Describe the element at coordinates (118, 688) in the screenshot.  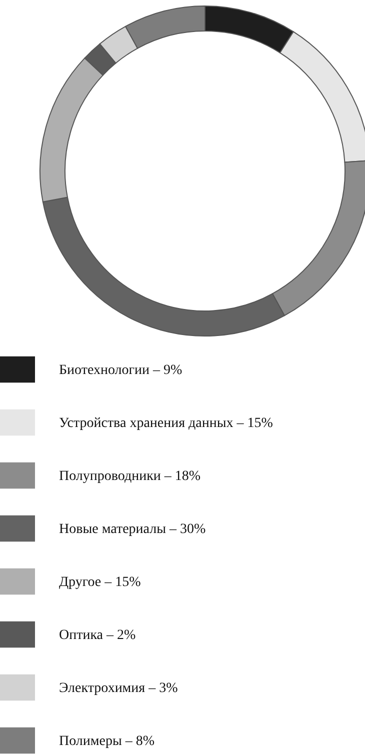
I see `legend-label: Электрохимия – 3%` at that location.